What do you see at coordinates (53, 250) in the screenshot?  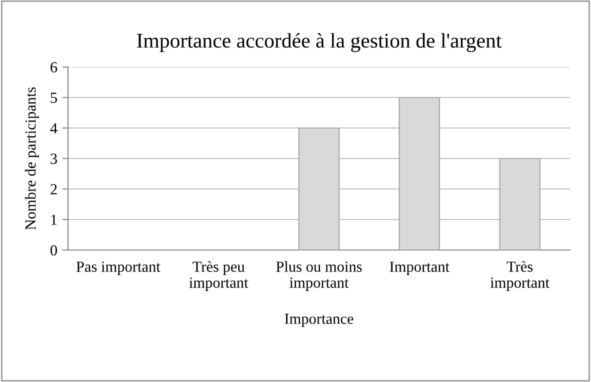 I see `y-tick-label: 0` at bounding box center [53, 250].